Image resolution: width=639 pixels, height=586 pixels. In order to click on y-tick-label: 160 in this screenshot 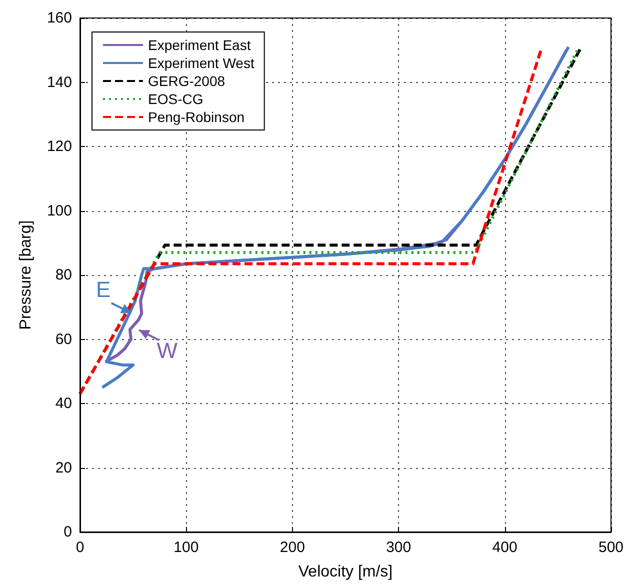, I will do `click(59, 18)`.